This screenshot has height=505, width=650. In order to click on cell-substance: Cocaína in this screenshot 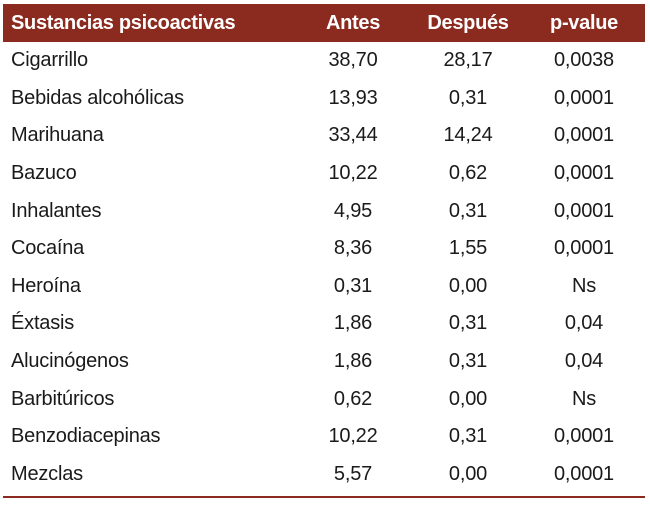, I will do `click(48, 248)`.